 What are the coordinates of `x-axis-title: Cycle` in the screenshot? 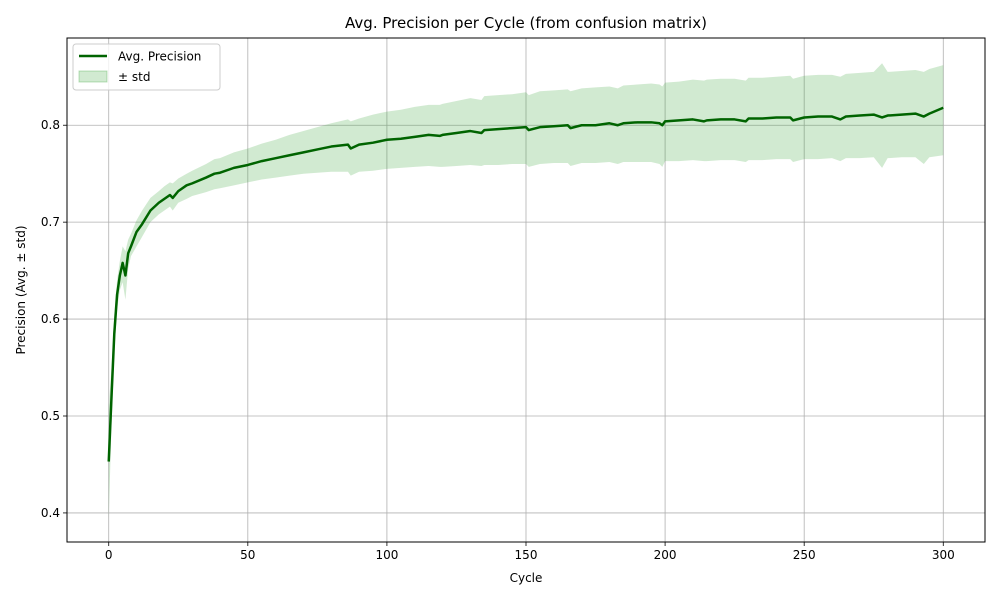 It's located at (526, 578).